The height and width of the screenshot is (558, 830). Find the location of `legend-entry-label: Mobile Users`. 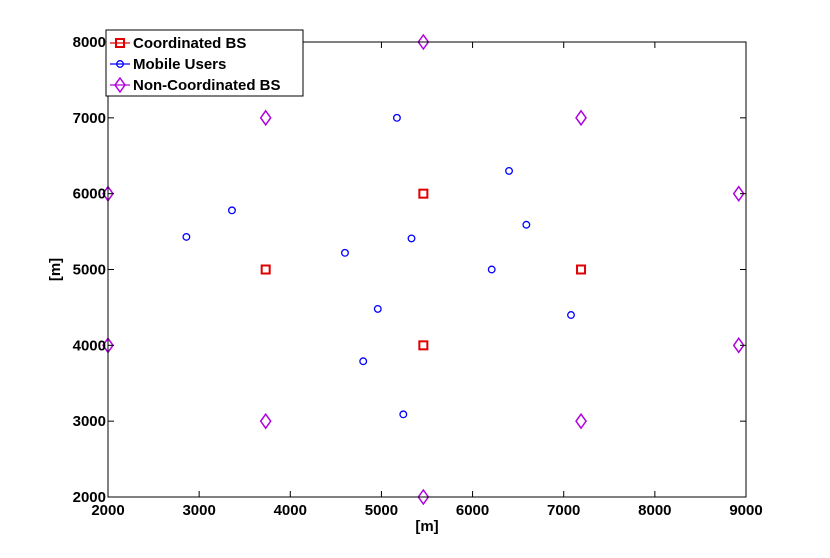

legend-entry-label: Mobile Users is located at coordinates (179, 64).